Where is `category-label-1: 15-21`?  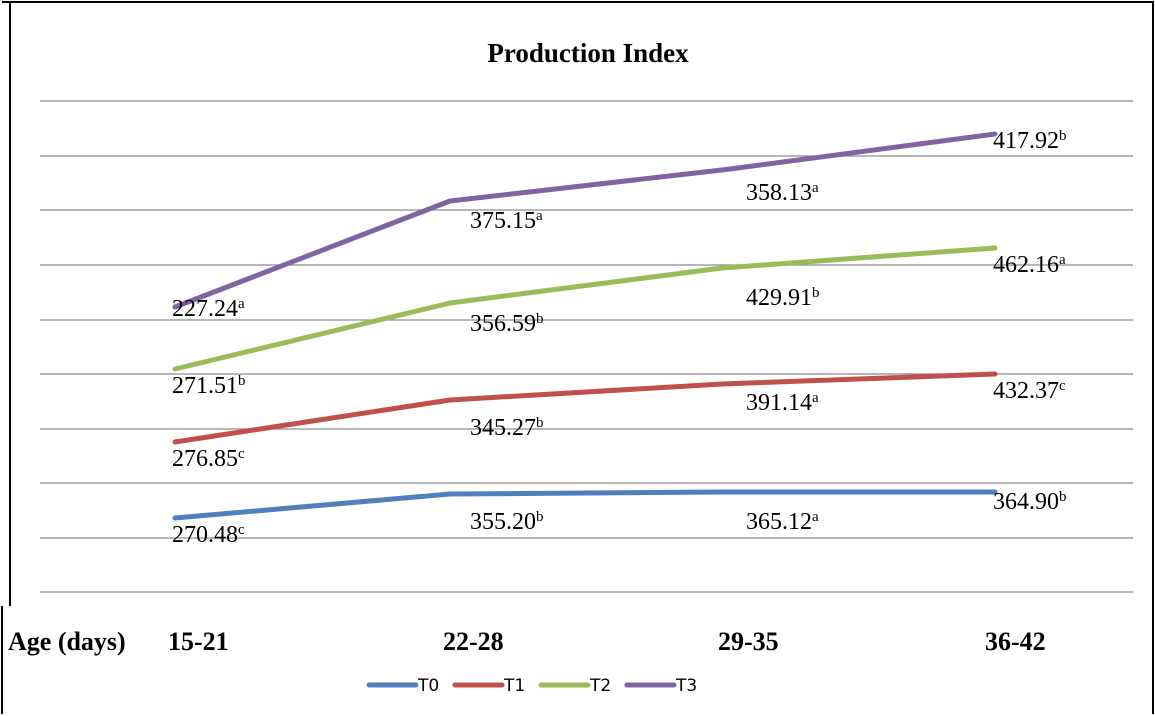
category-label-1: 15-21 is located at coordinates (198, 641).